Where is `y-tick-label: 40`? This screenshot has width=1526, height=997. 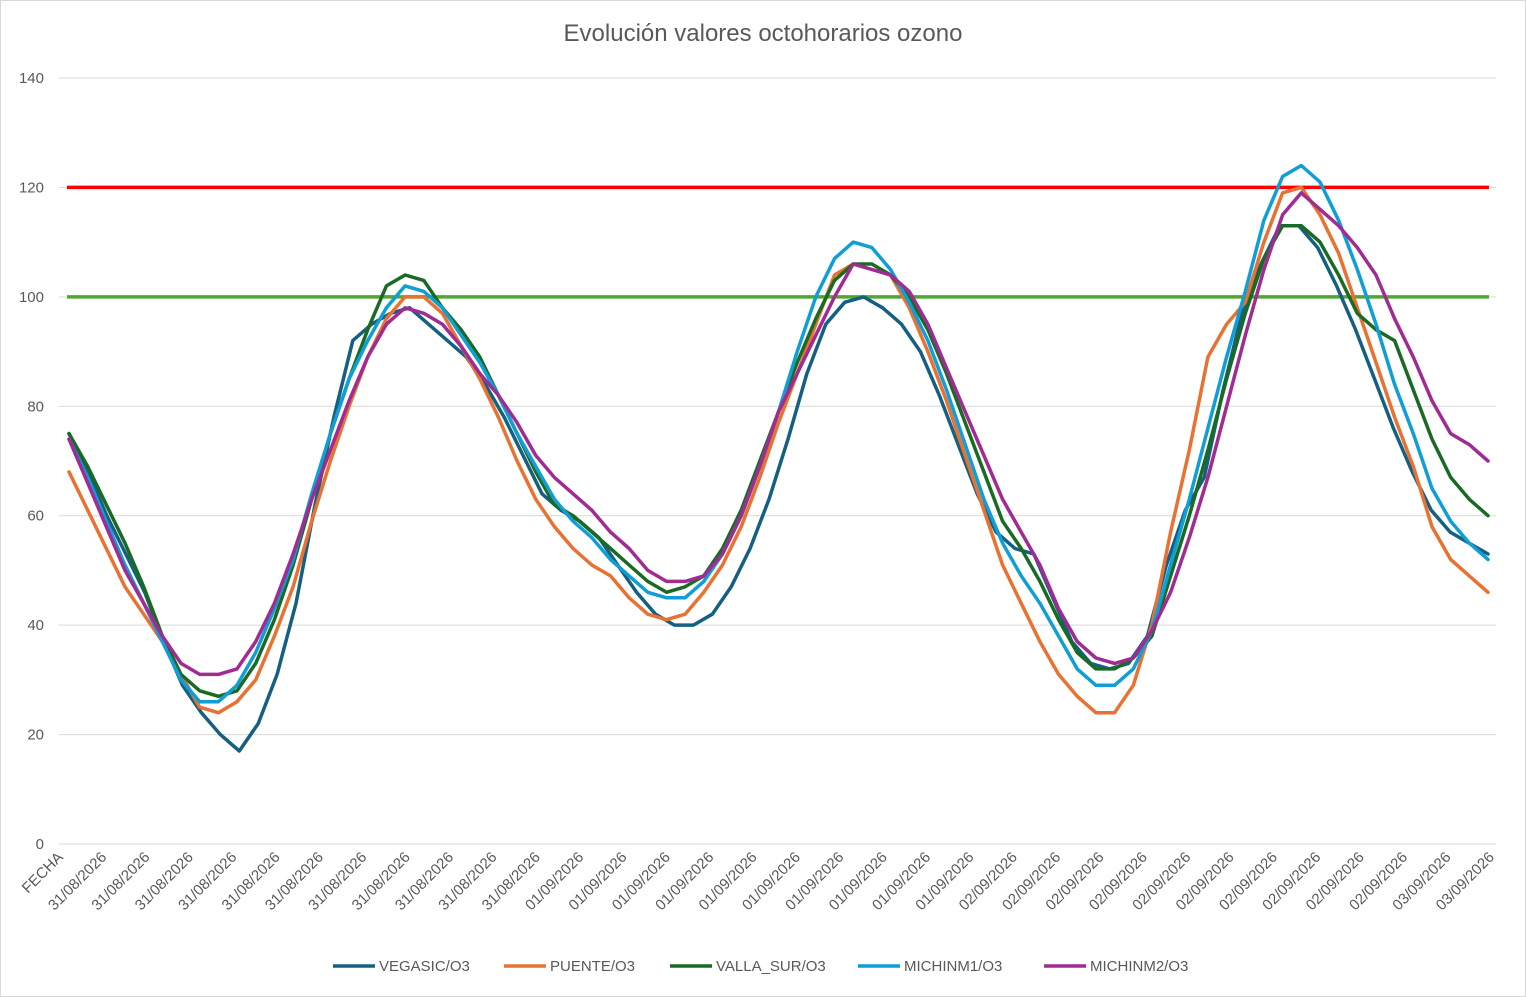 y-tick-label: 40 is located at coordinates (35, 625).